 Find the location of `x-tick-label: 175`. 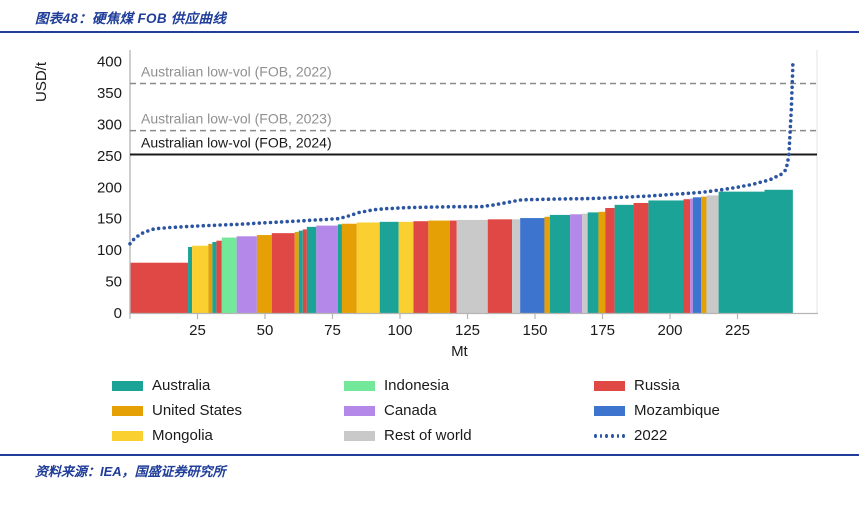

x-tick-label: 175 is located at coordinates (602, 330).